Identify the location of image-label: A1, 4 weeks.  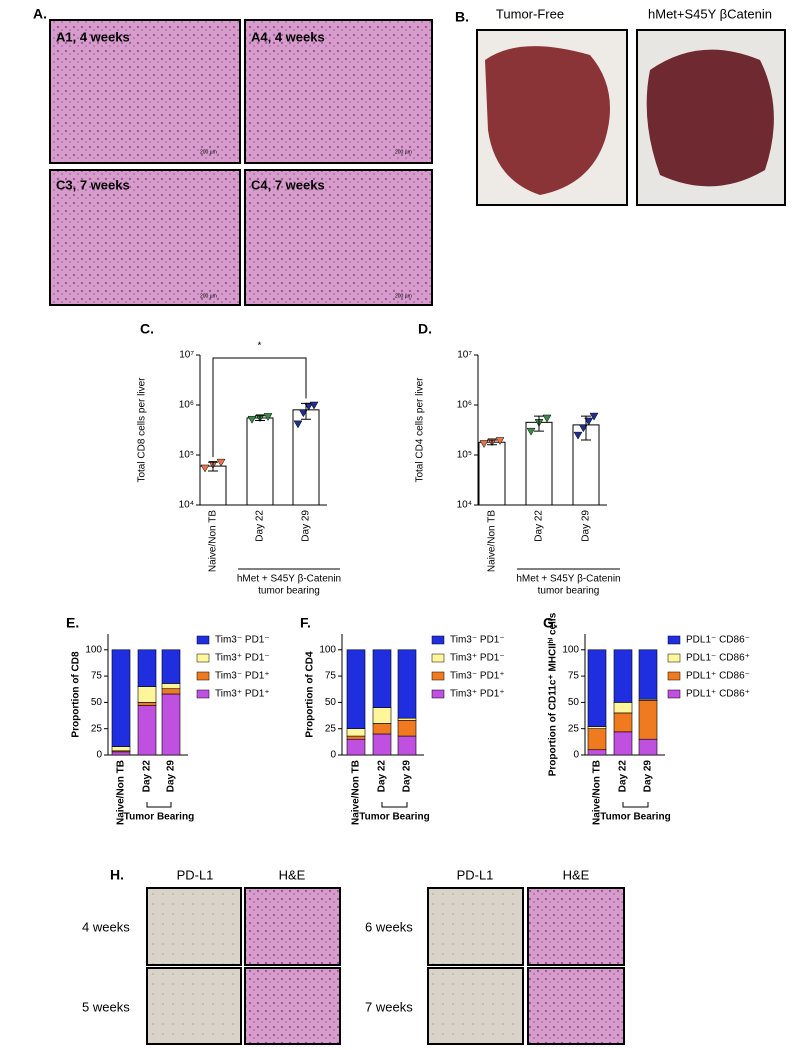
(93, 36).